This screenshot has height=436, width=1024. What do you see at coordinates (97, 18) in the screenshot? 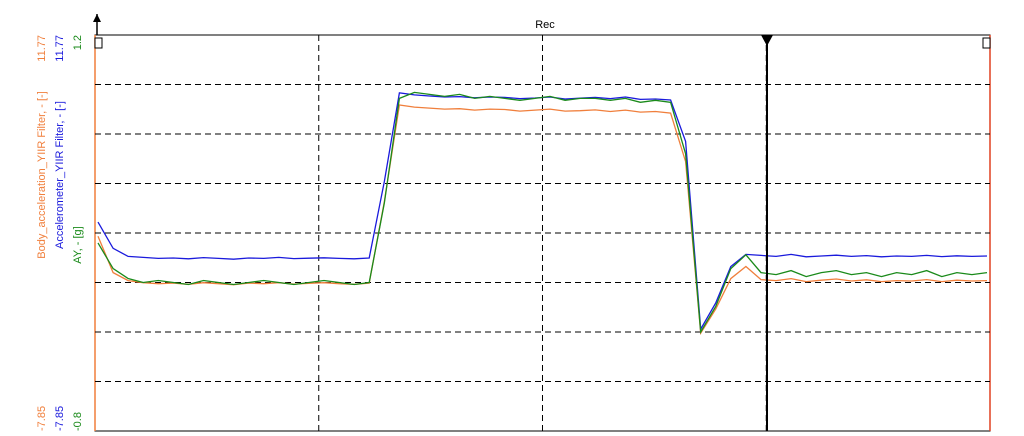
I see `start-marker-arrow` at bounding box center [97, 18].